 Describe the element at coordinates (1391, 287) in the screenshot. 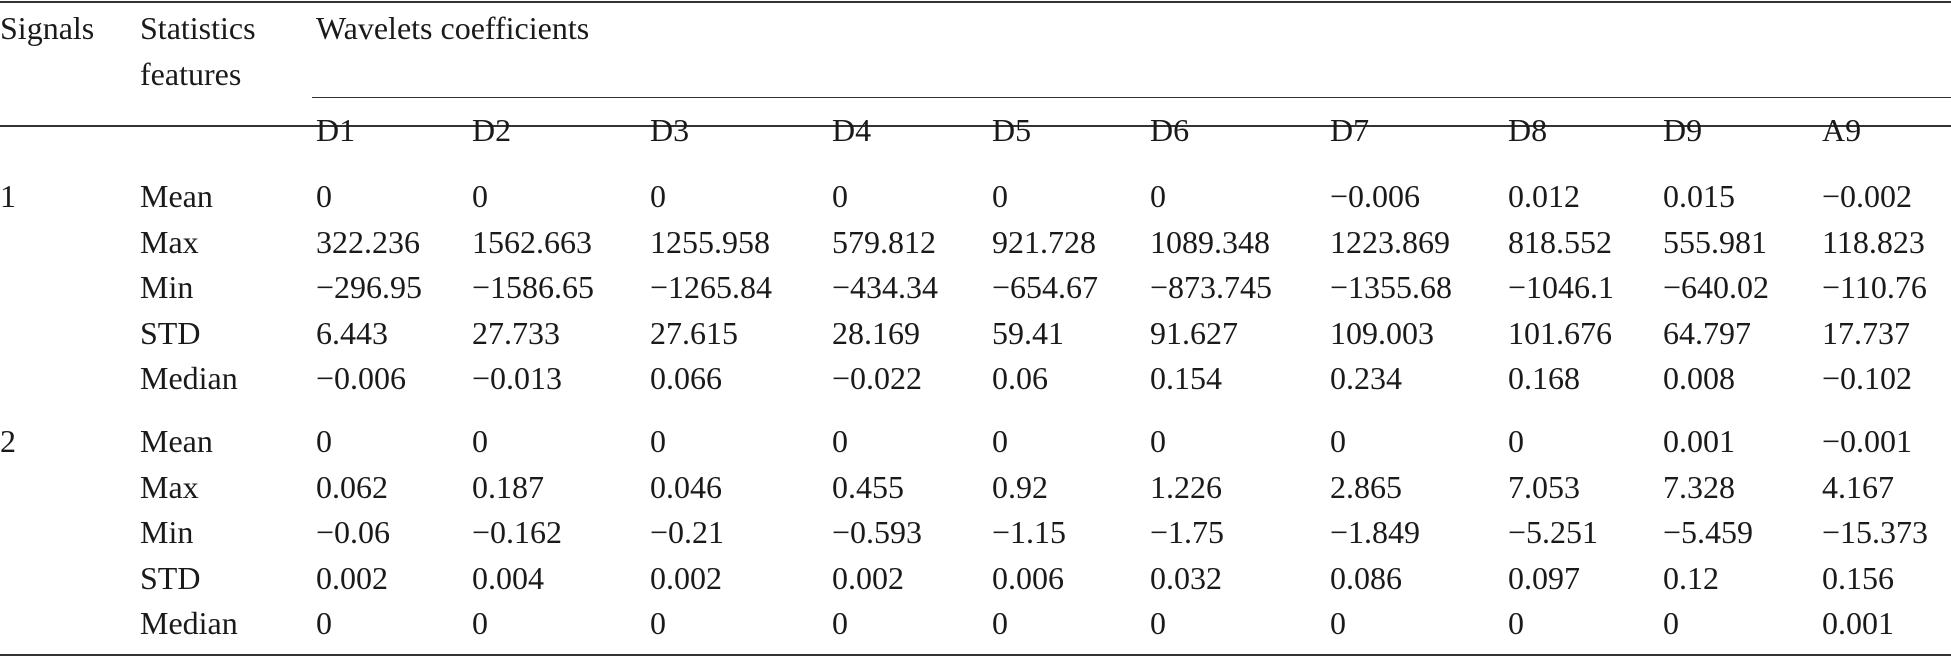

I see `table-cell: −1355.68` at that location.